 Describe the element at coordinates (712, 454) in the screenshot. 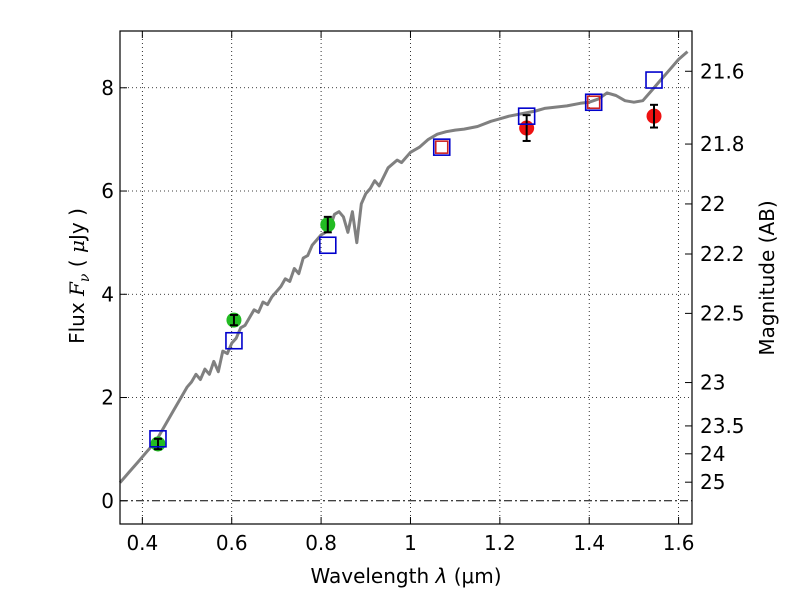

I see `magnitude-tick-label: 24` at that location.